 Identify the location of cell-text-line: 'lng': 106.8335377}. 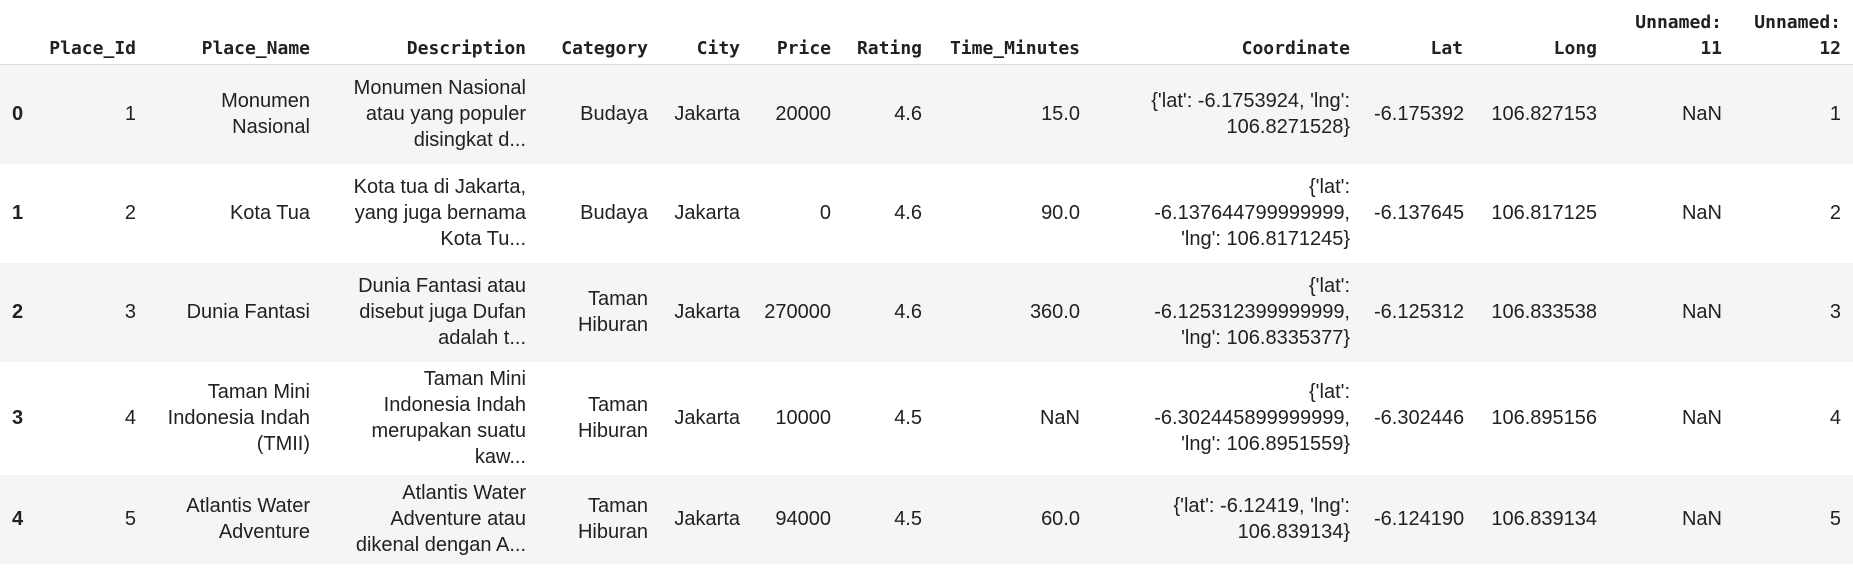
(1265, 338).